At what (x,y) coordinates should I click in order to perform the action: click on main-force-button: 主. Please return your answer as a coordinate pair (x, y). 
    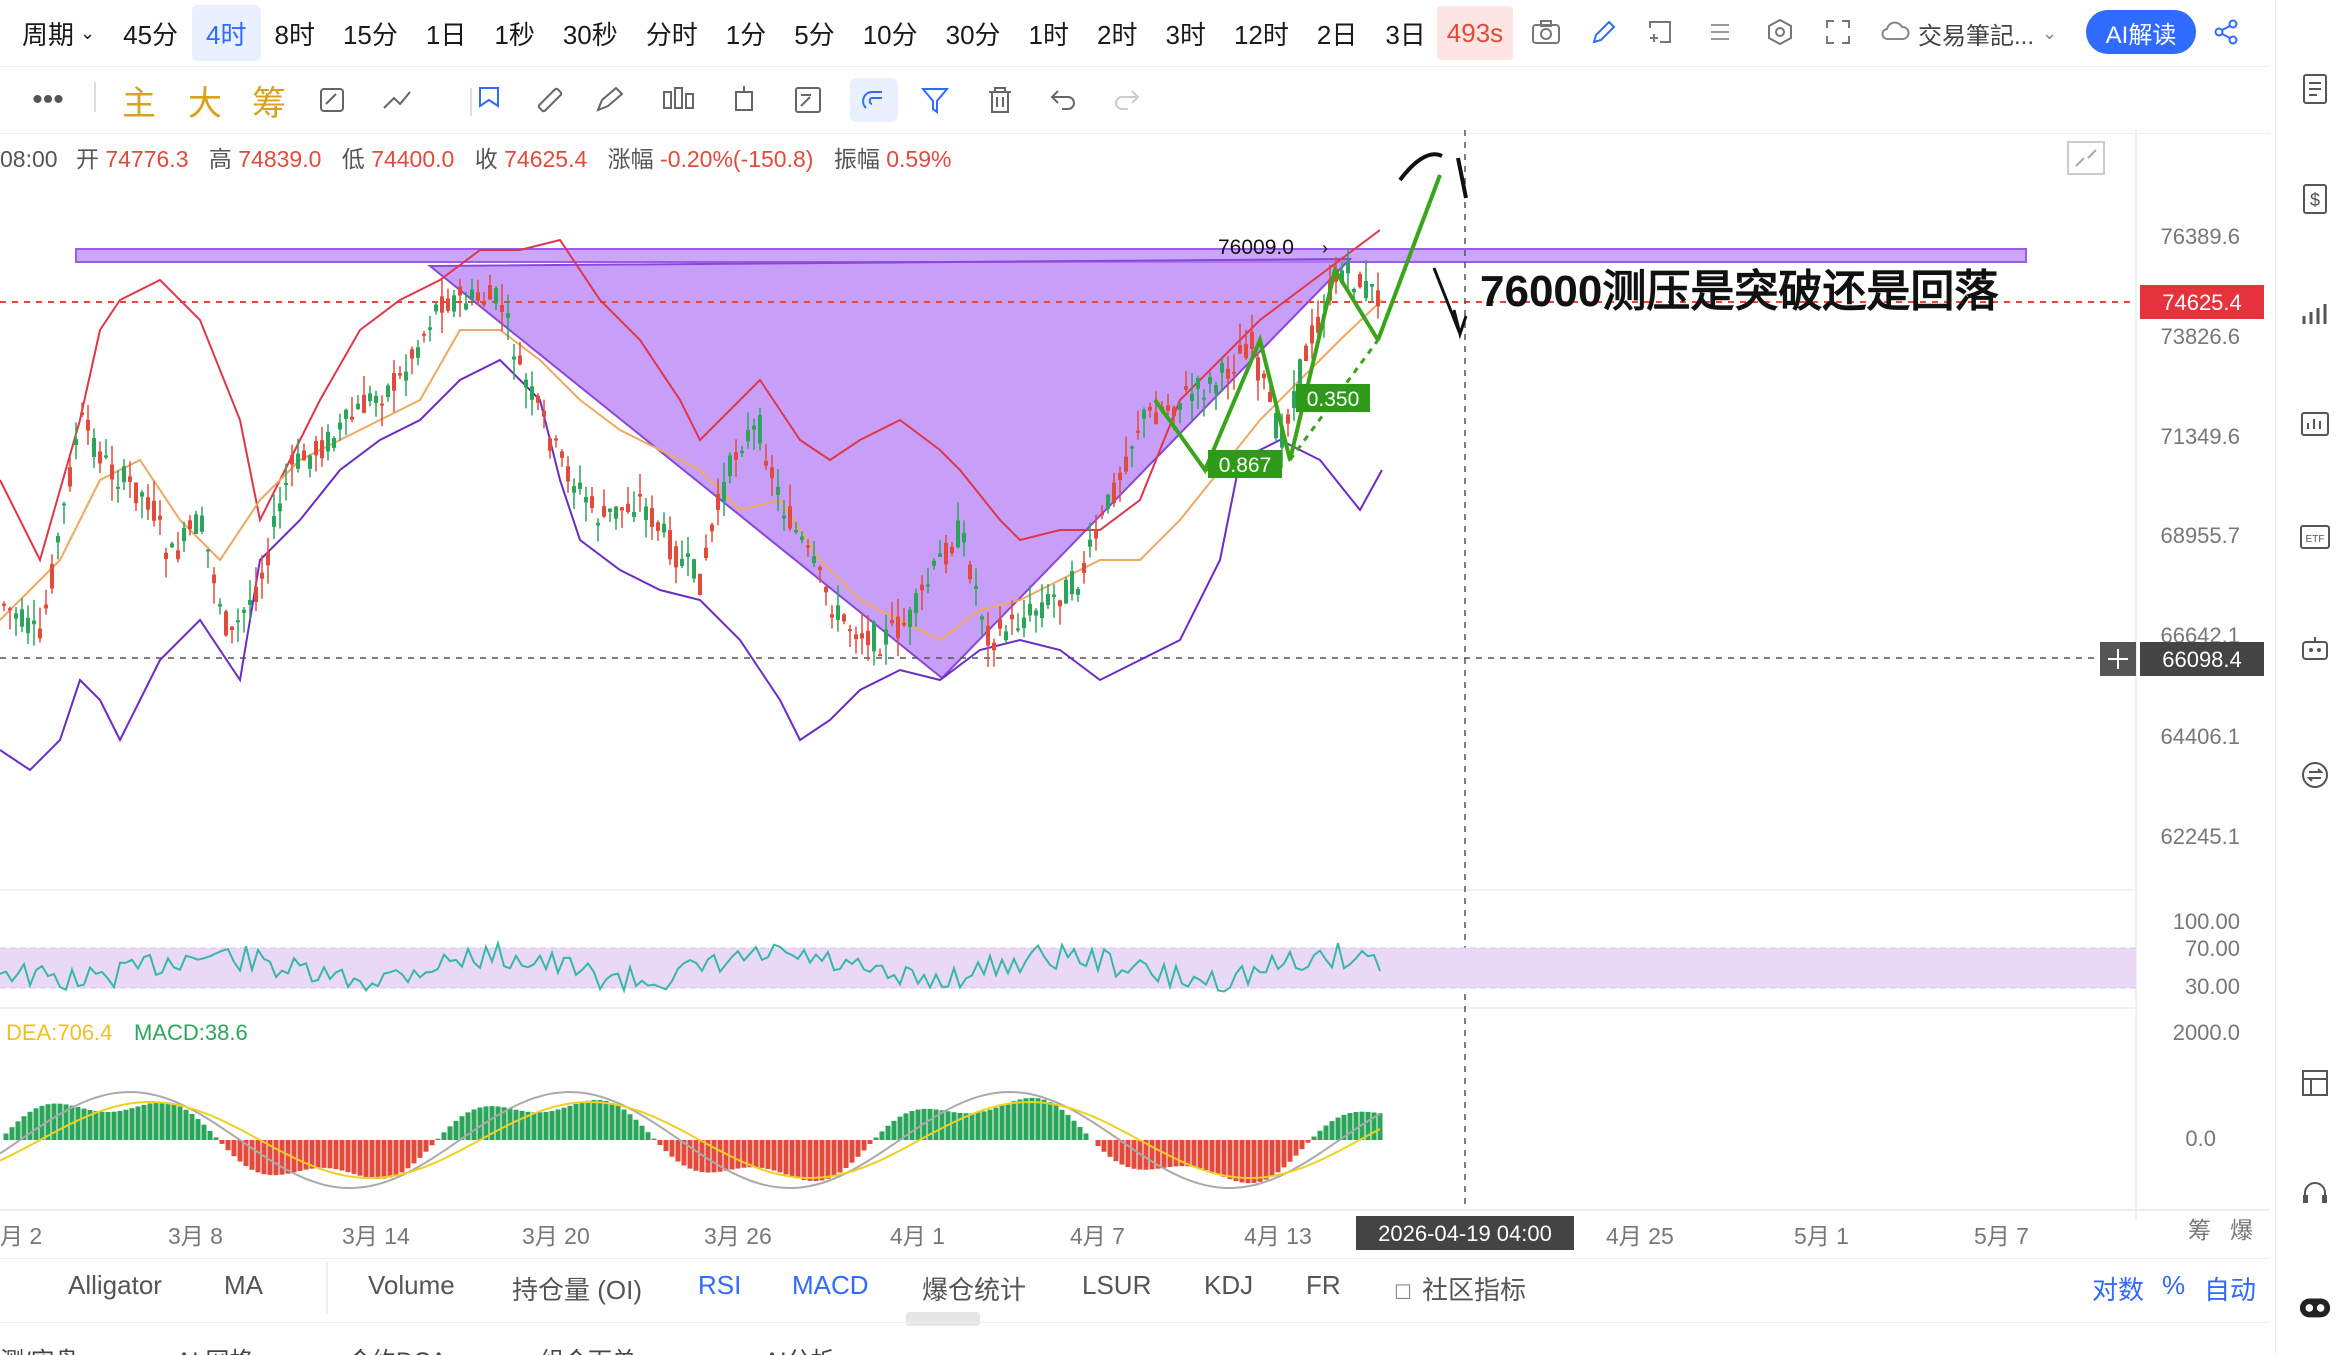
    Looking at the image, I should click on (139, 100).